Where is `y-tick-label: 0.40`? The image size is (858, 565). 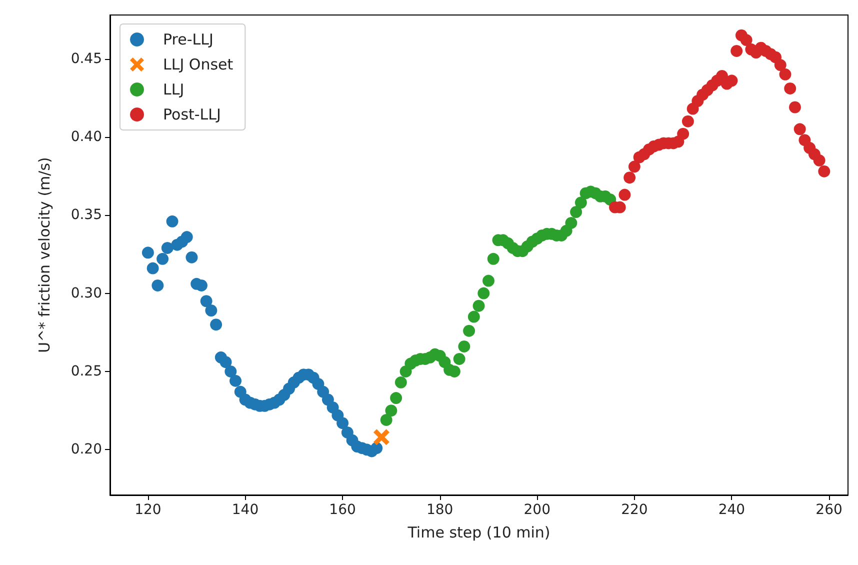 y-tick-label: 0.40 is located at coordinates (86, 136).